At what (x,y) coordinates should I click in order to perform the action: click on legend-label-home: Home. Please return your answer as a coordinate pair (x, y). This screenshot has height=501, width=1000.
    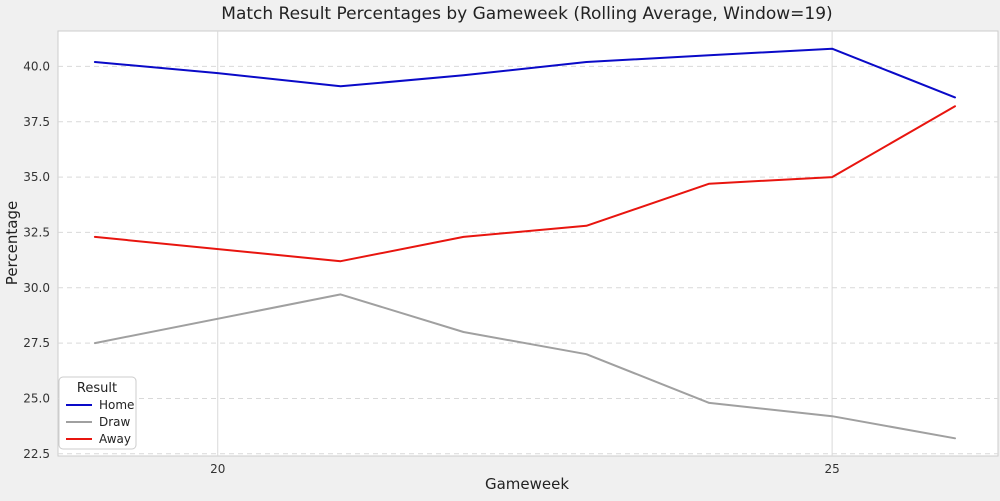
    Looking at the image, I should click on (116, 405).